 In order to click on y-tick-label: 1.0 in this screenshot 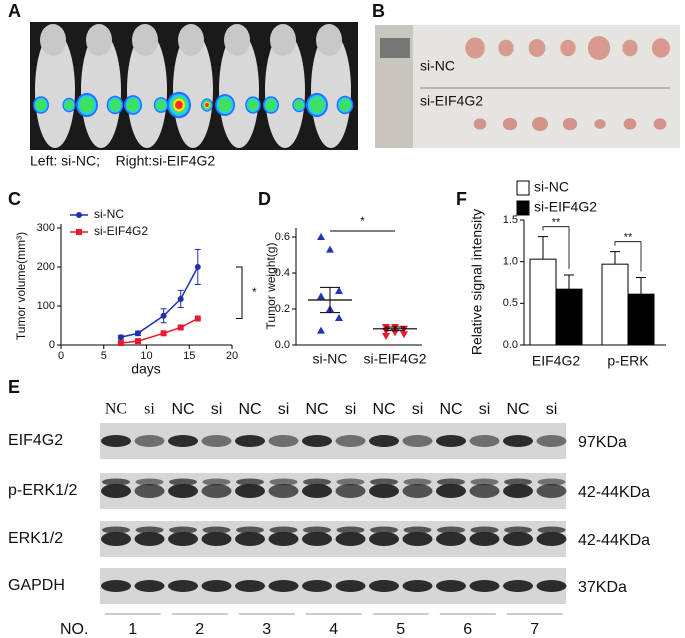, I will do `click(510, 262)`.